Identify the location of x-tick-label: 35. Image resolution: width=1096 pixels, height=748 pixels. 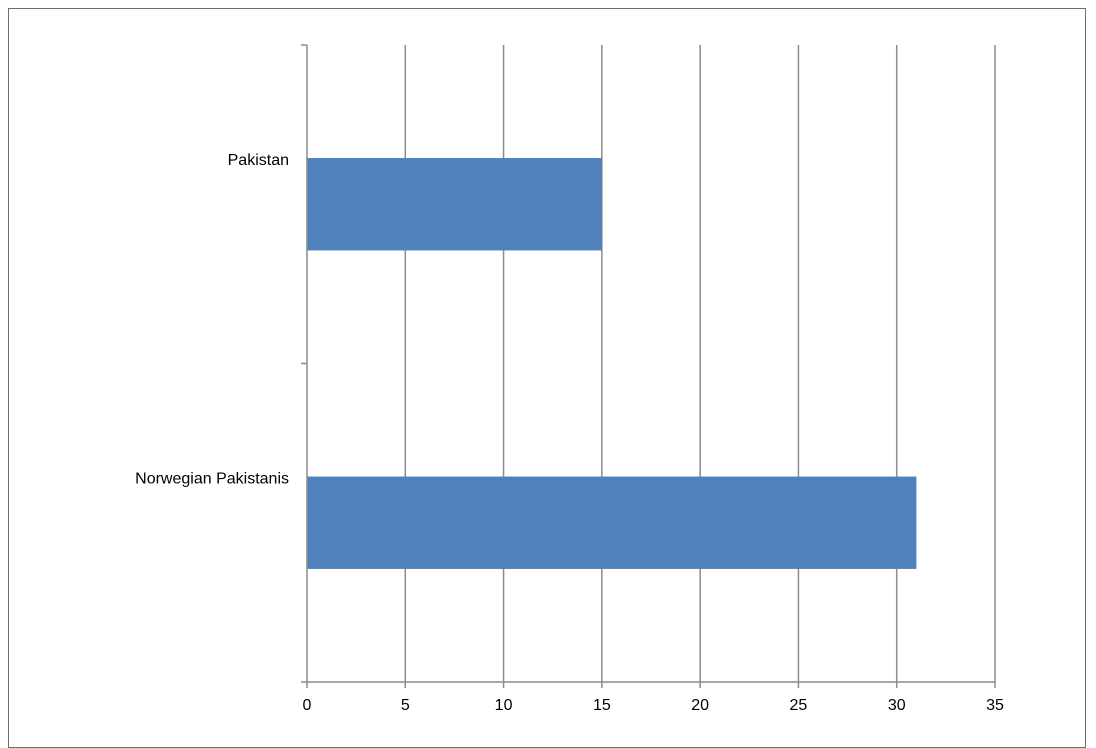
(995, 705).